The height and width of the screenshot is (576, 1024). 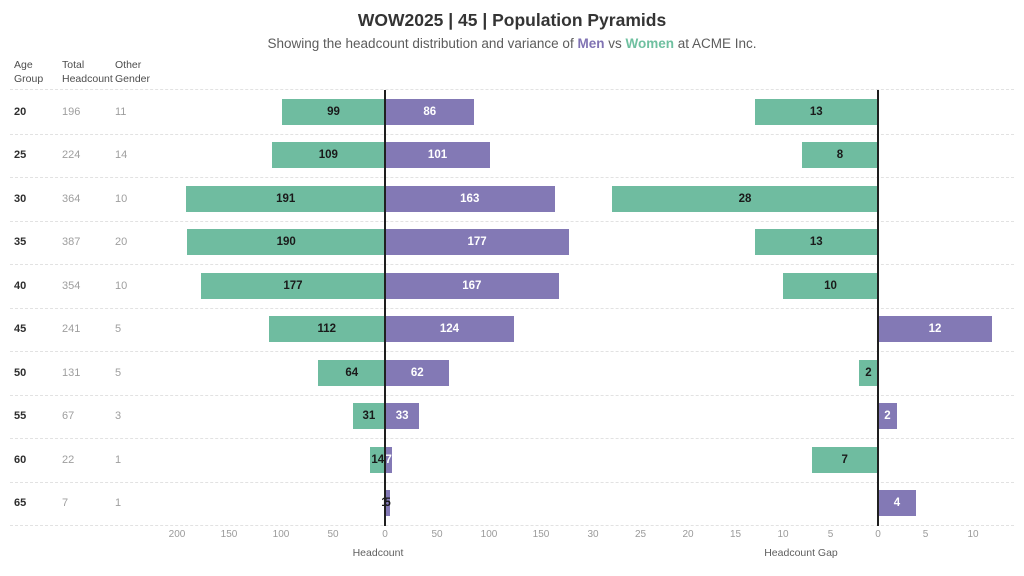 What do you see at coordinates (20, 155) in the screenshot?
I see `age-group-value: 25` at bounding box center [20, 155].